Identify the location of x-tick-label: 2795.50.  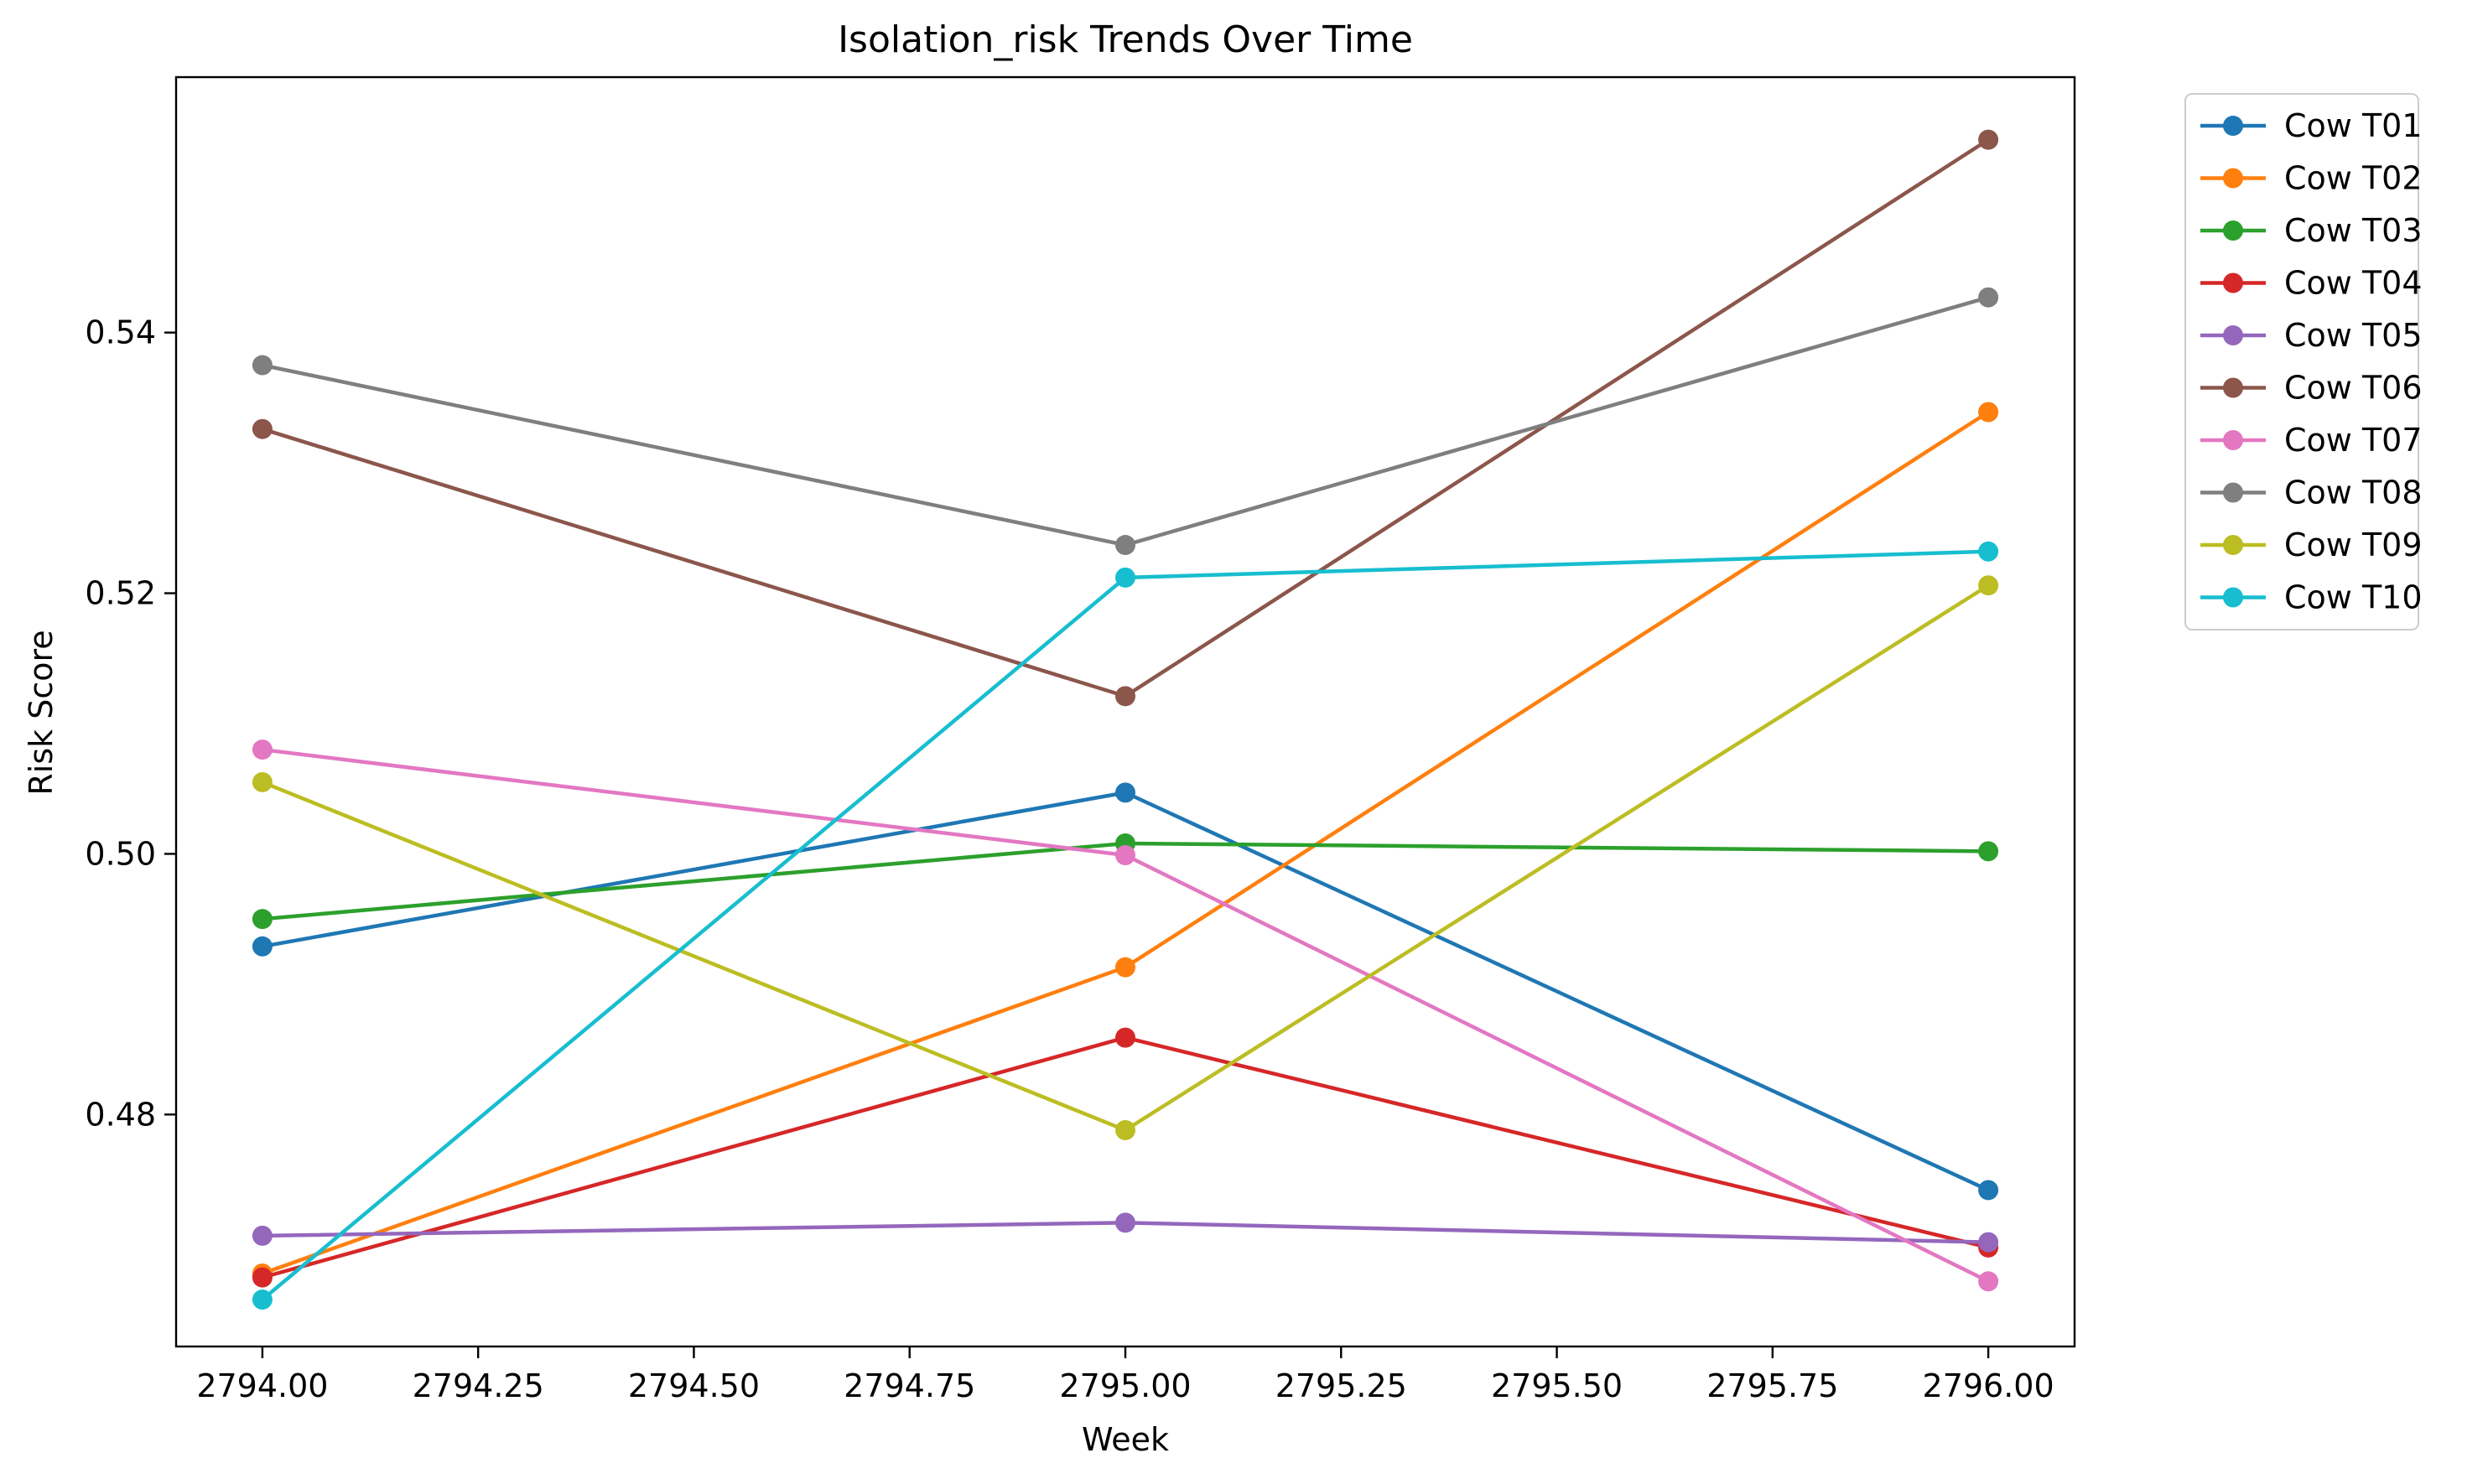
(1557, 1385).